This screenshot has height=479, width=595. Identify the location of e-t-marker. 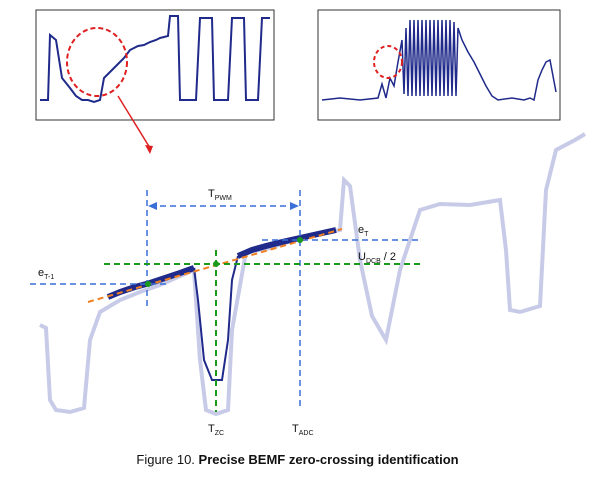
(300, 240).